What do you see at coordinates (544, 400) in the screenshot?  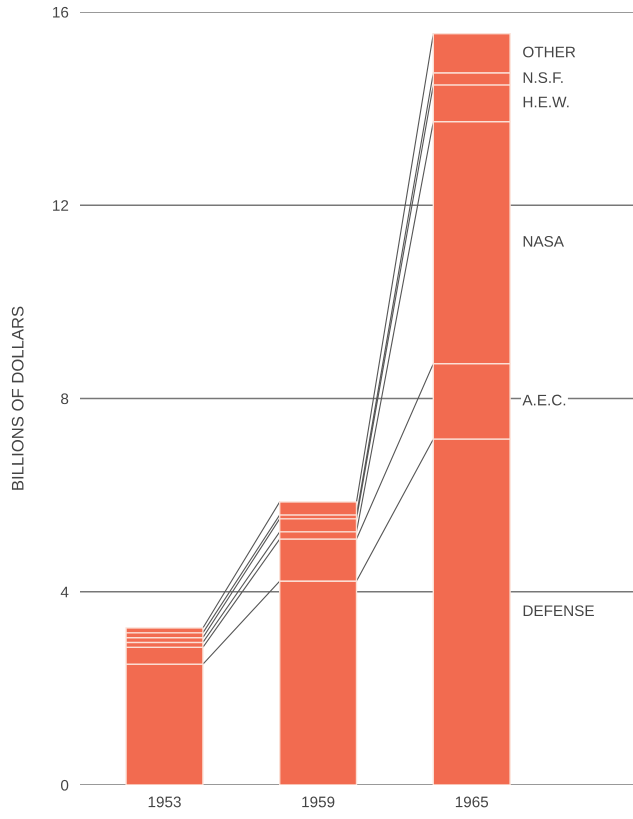 I see `series-label: A.E.C.` at bounding box center [544, 400].